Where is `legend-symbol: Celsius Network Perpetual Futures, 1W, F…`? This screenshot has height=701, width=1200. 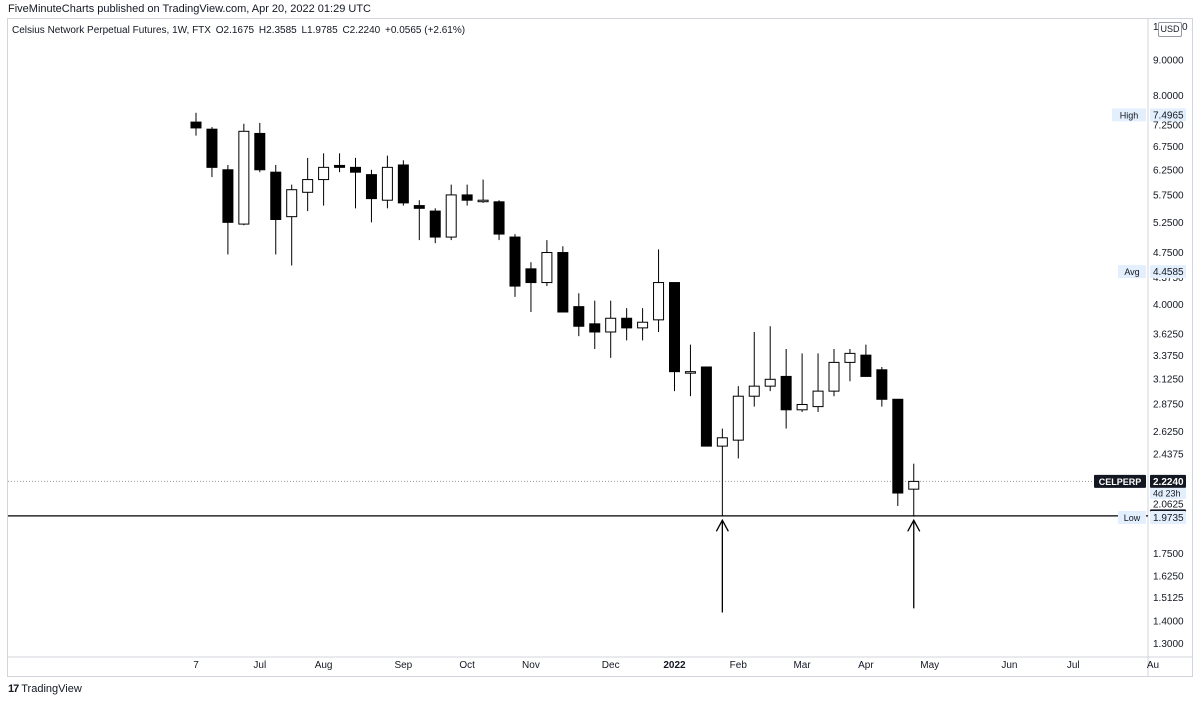 legend-symbol: Celsius Network Perpetual Futures, 1W, F… is located at coordinates (111, 30).